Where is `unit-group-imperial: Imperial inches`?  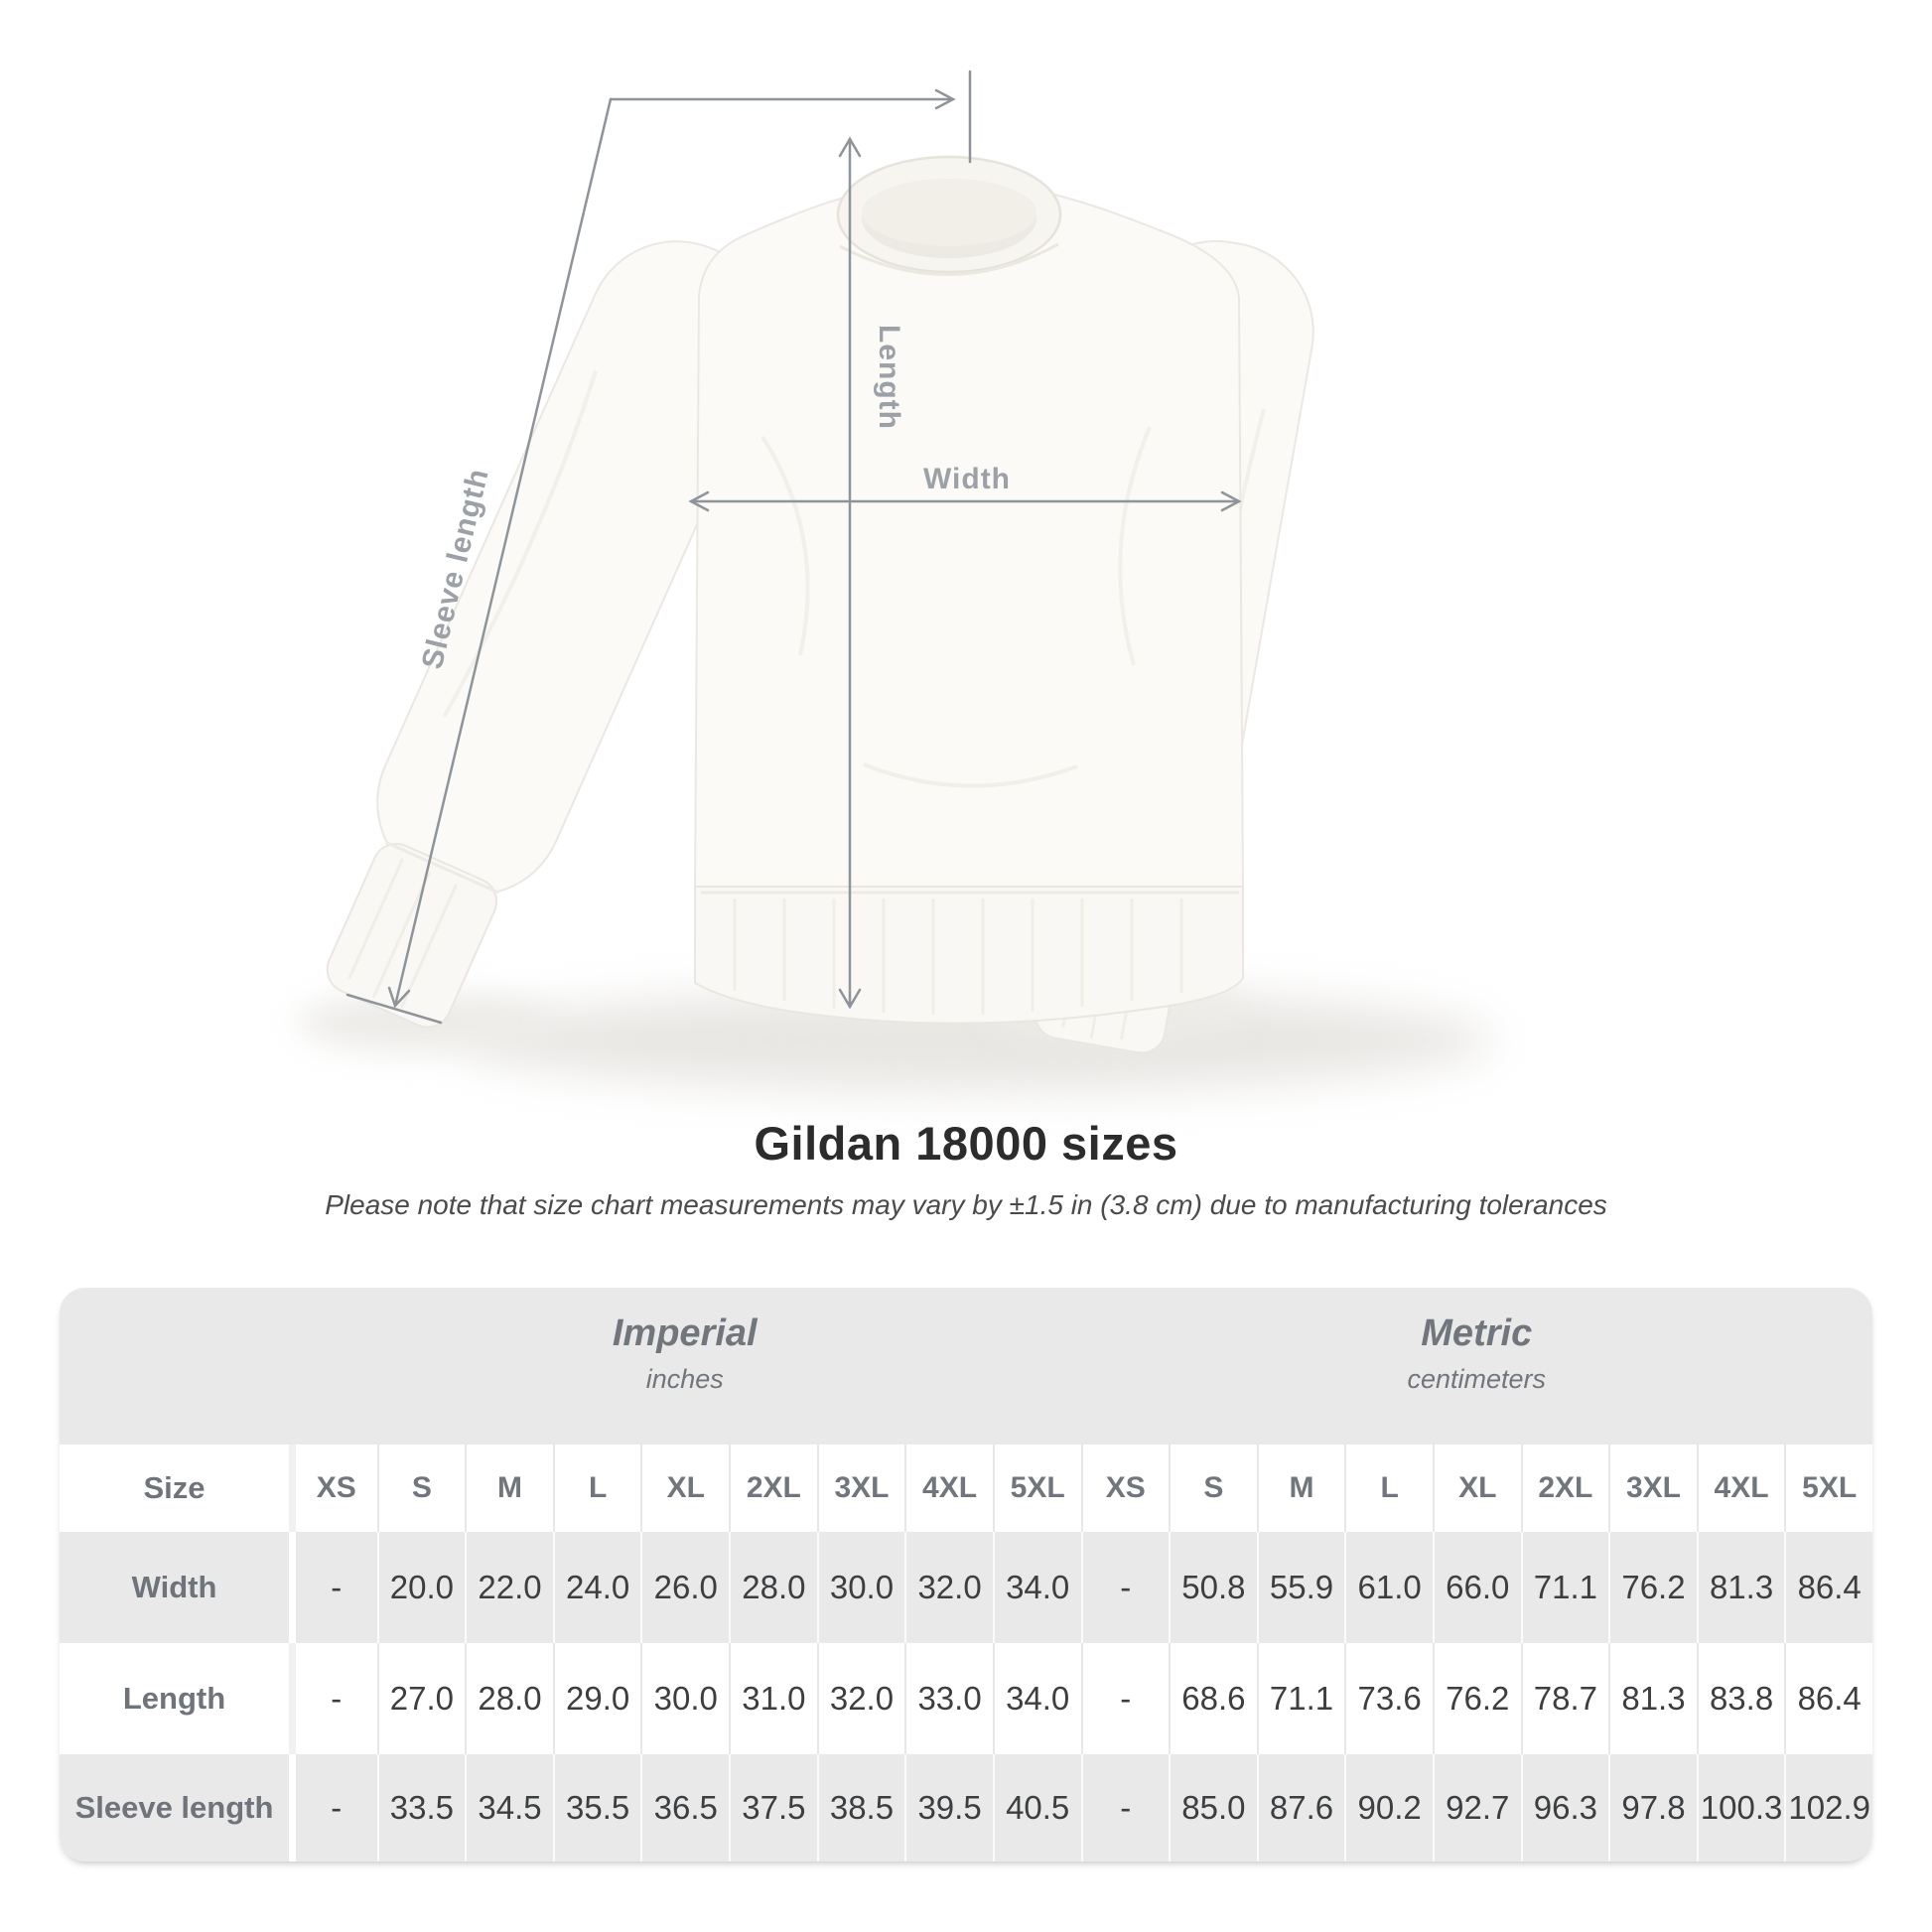 unit-group-imperial: Imperial inches is located at coordinates (685, 1366).